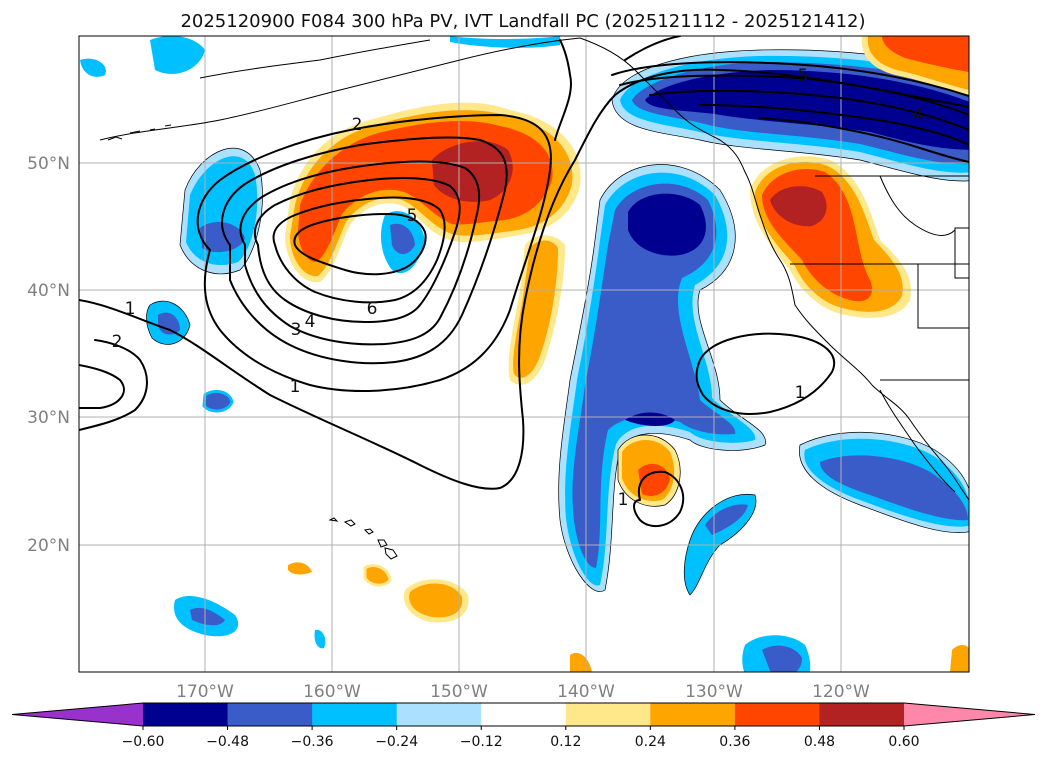 This screenshot has height=765, width=1047. I want to click on colorbar-tick-label: −0.60, so click(143, 742).